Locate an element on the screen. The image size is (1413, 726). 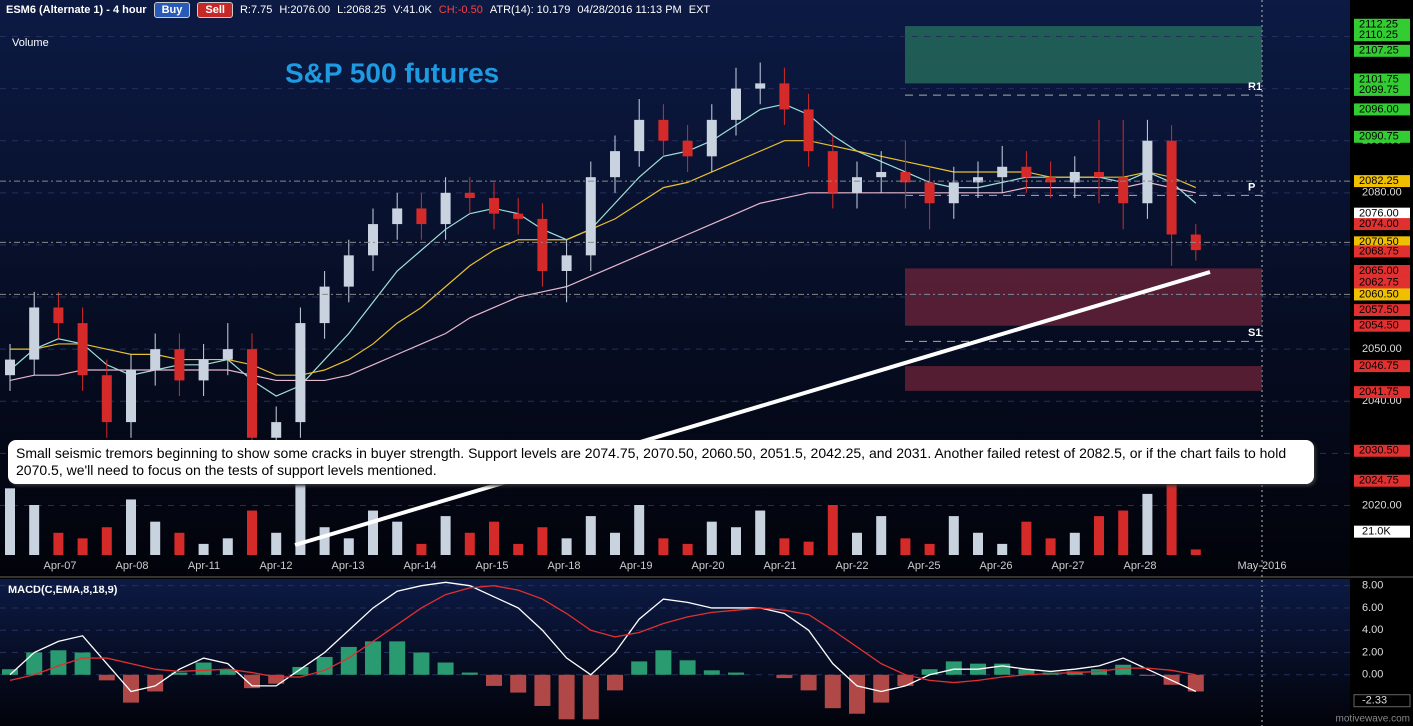
stat: H:2076.00 is located at coordinates (305, 10).